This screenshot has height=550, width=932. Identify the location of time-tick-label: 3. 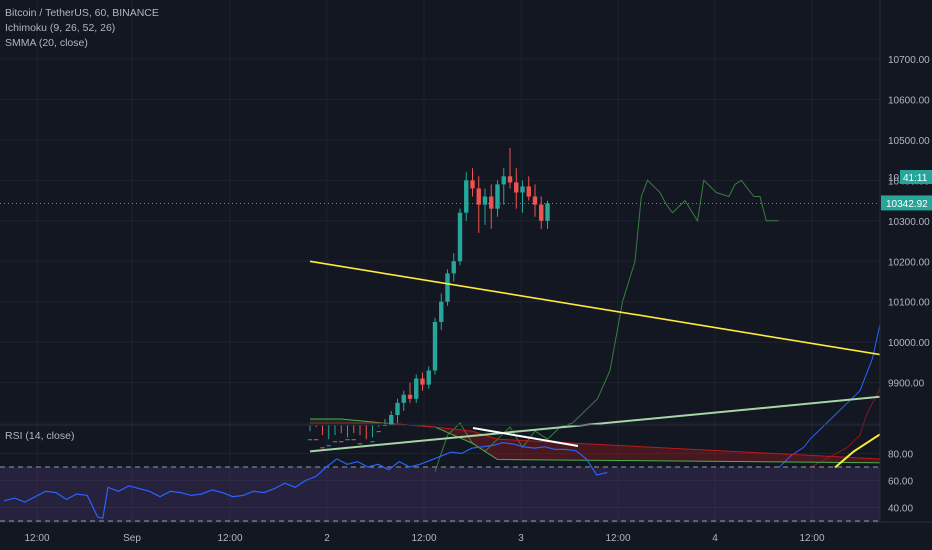
(521, 538).